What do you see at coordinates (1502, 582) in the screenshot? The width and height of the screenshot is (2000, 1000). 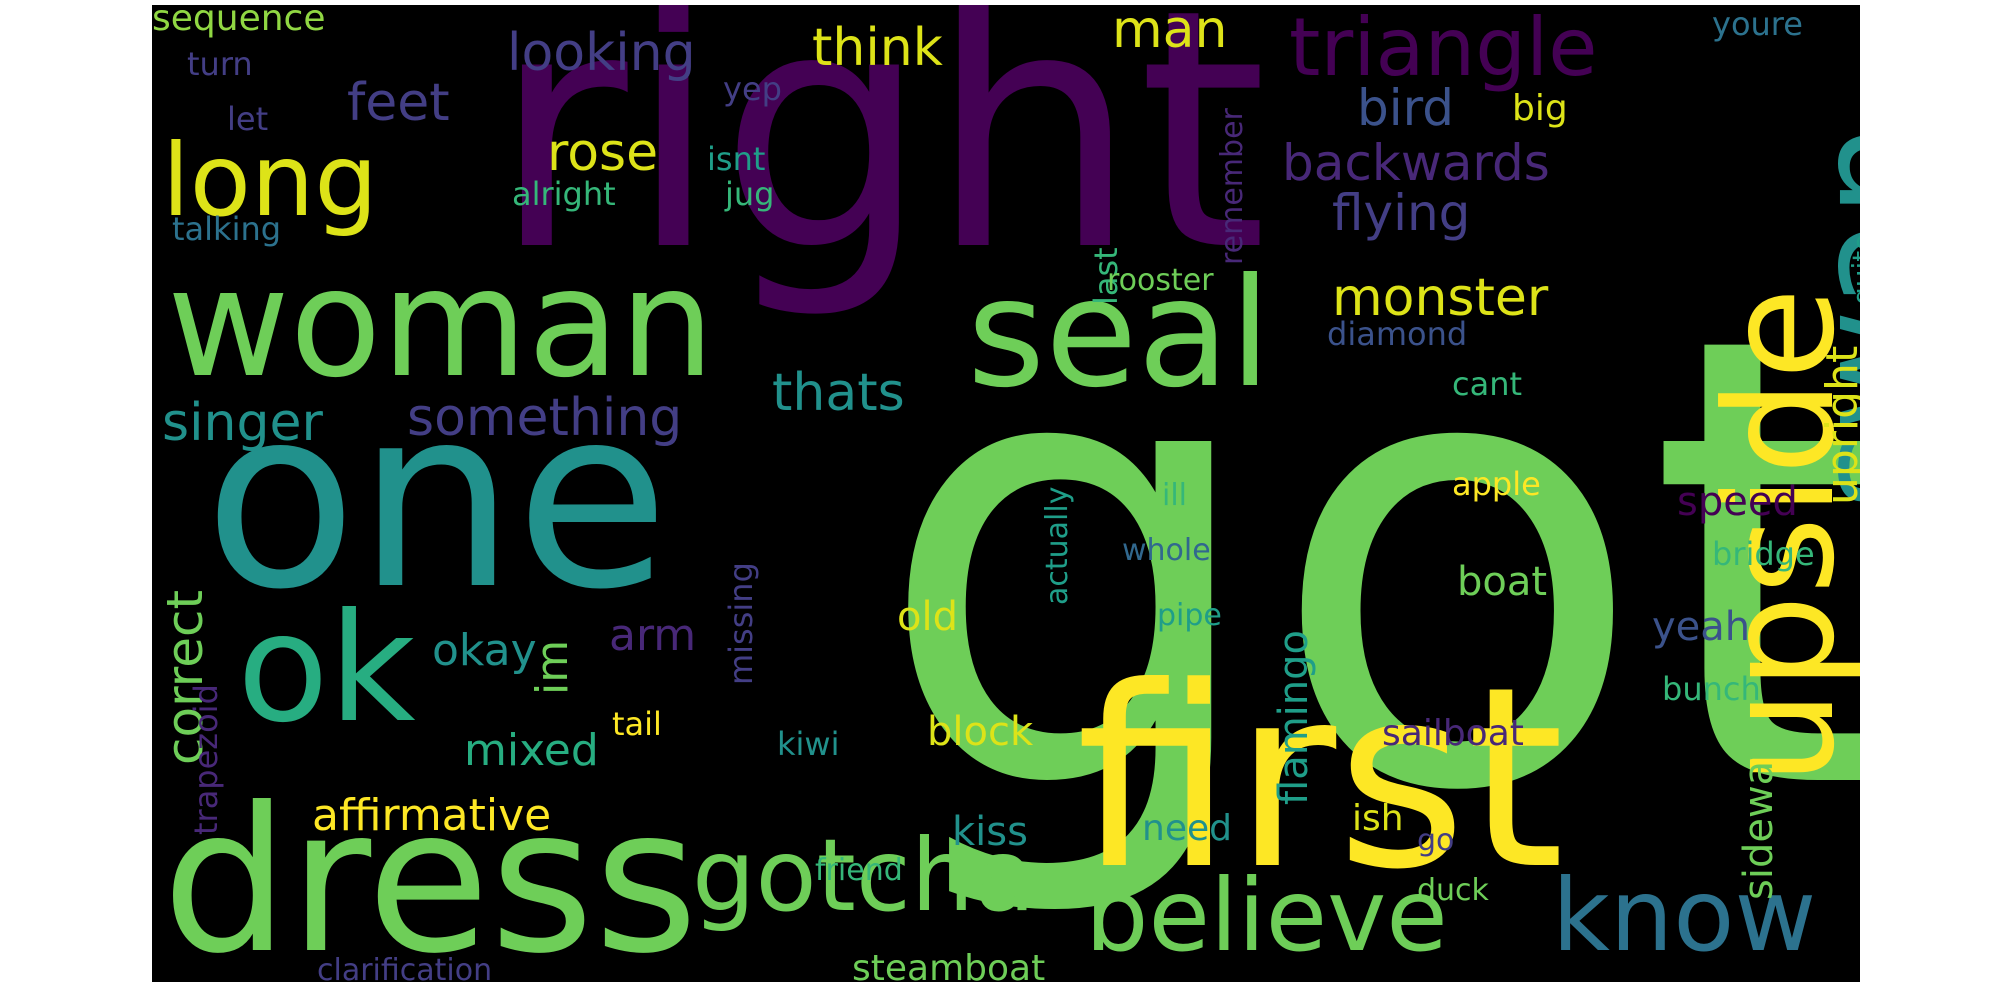 I see `word-boat: boat` at bounding box center [1502, 582].